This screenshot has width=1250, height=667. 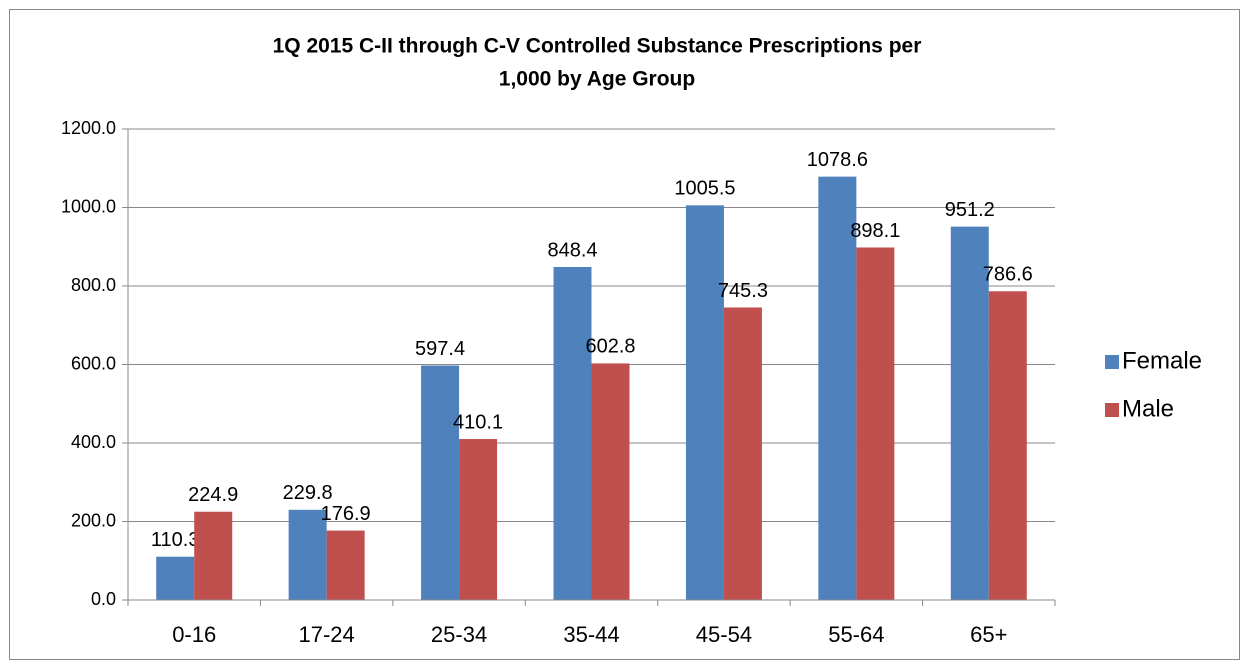 I want to click on y-tick-label: 1200.0, so click(x=88, y=128).